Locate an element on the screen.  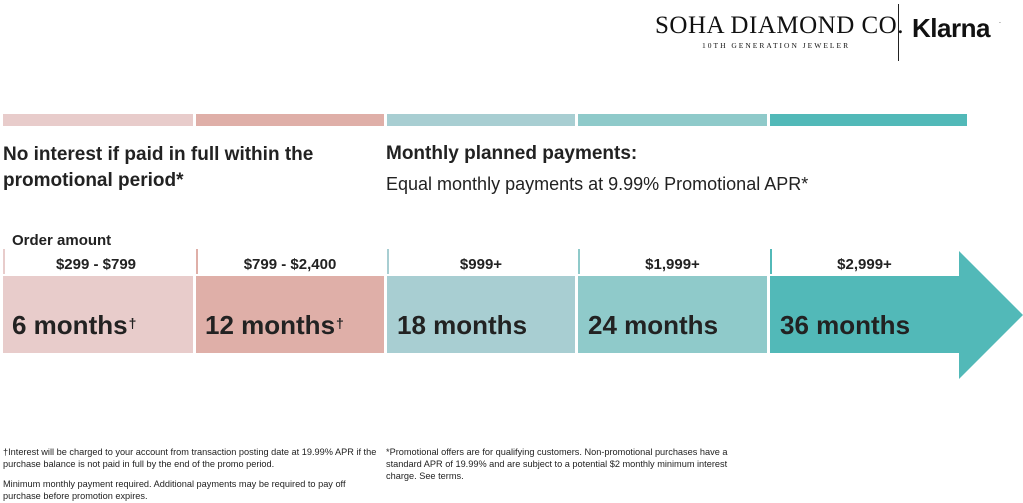
tier-range-3: $999+ is located at coordinates (481, 264).